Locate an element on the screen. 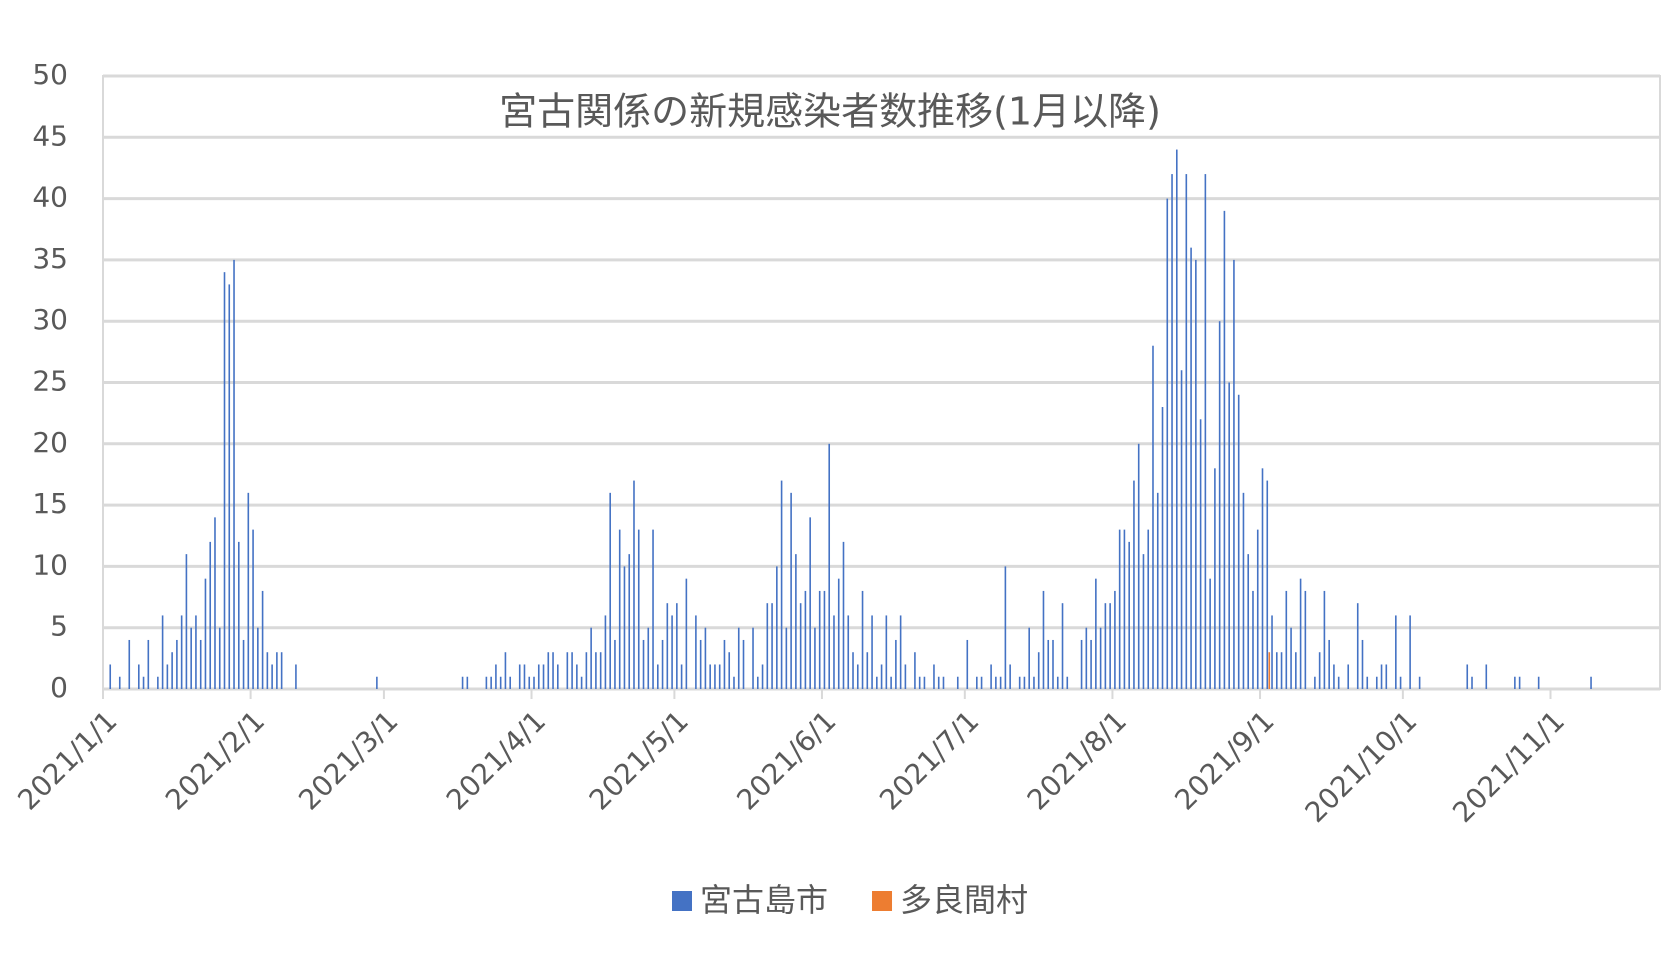 This screenshot has height=957, width=1680. chart-title: 宮古関係の新規感染者数推移(1月以降) is located at coordinates (830, 112).